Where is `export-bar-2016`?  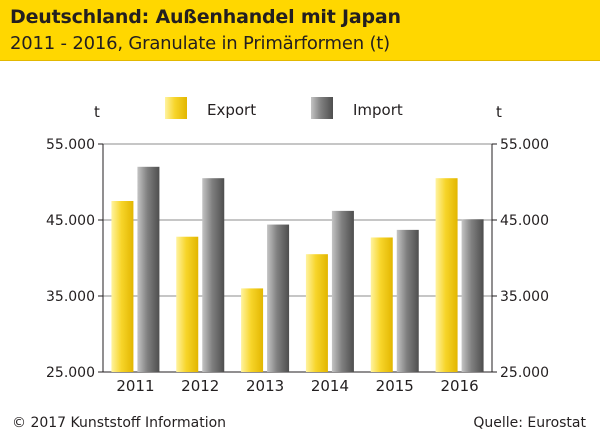 export-bar-2016 is located at coordinates (446, 275).